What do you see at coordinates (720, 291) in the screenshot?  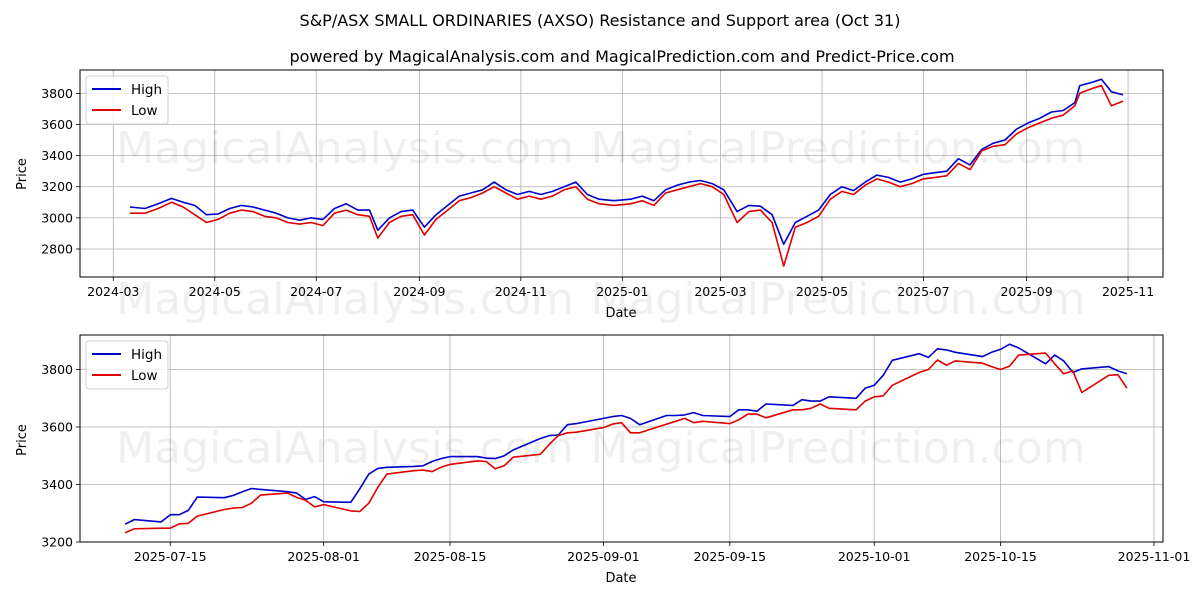 I see `x-tick-label: 2025-03` at bounding box center [720, 291].